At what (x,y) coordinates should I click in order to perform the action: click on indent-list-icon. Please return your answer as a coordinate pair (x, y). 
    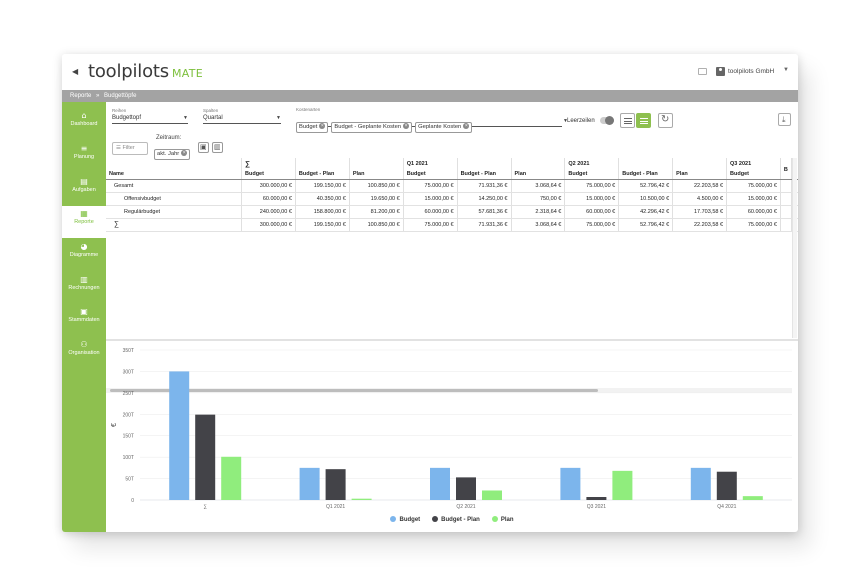
    Looking at the image, I should click on (644, 121).